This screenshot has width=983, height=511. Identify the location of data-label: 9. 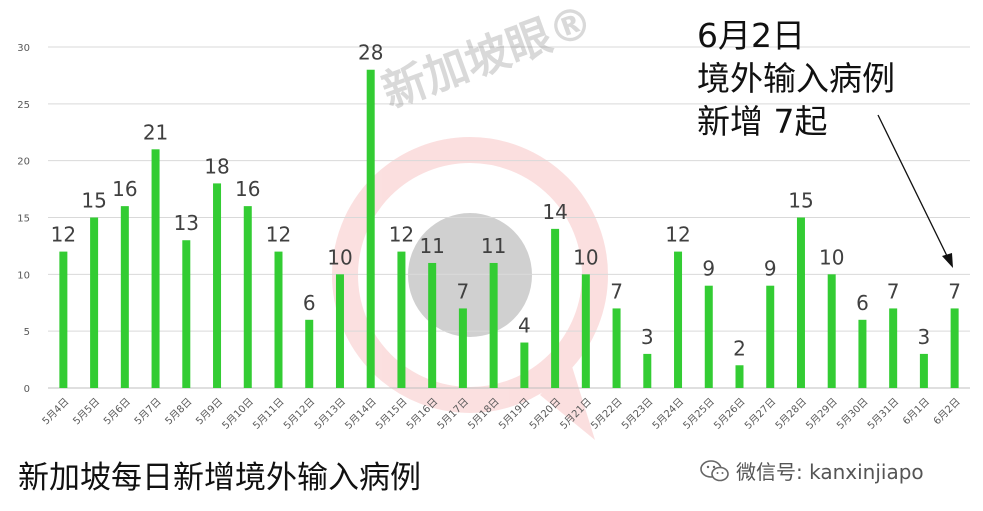
(708, 269).